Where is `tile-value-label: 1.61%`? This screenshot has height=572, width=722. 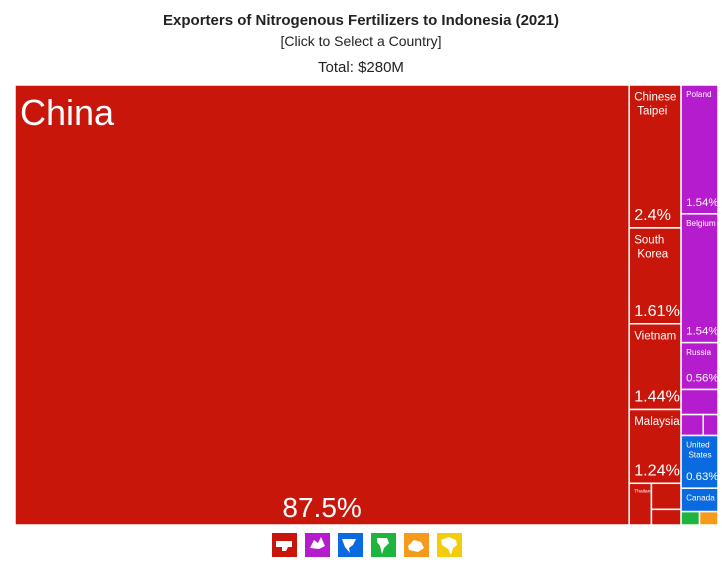 tile-value-label: 1.61% is located at coordinates (657, 311).